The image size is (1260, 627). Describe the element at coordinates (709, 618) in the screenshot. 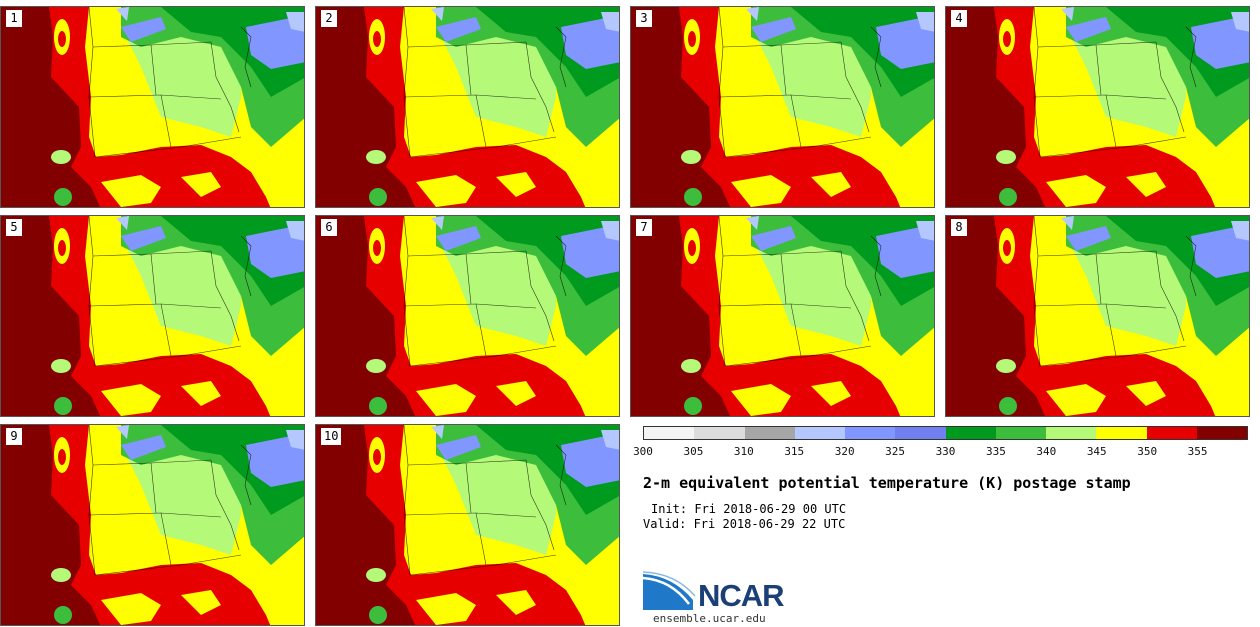

I see `website-link: ensemble.ucar.edu` at that location.